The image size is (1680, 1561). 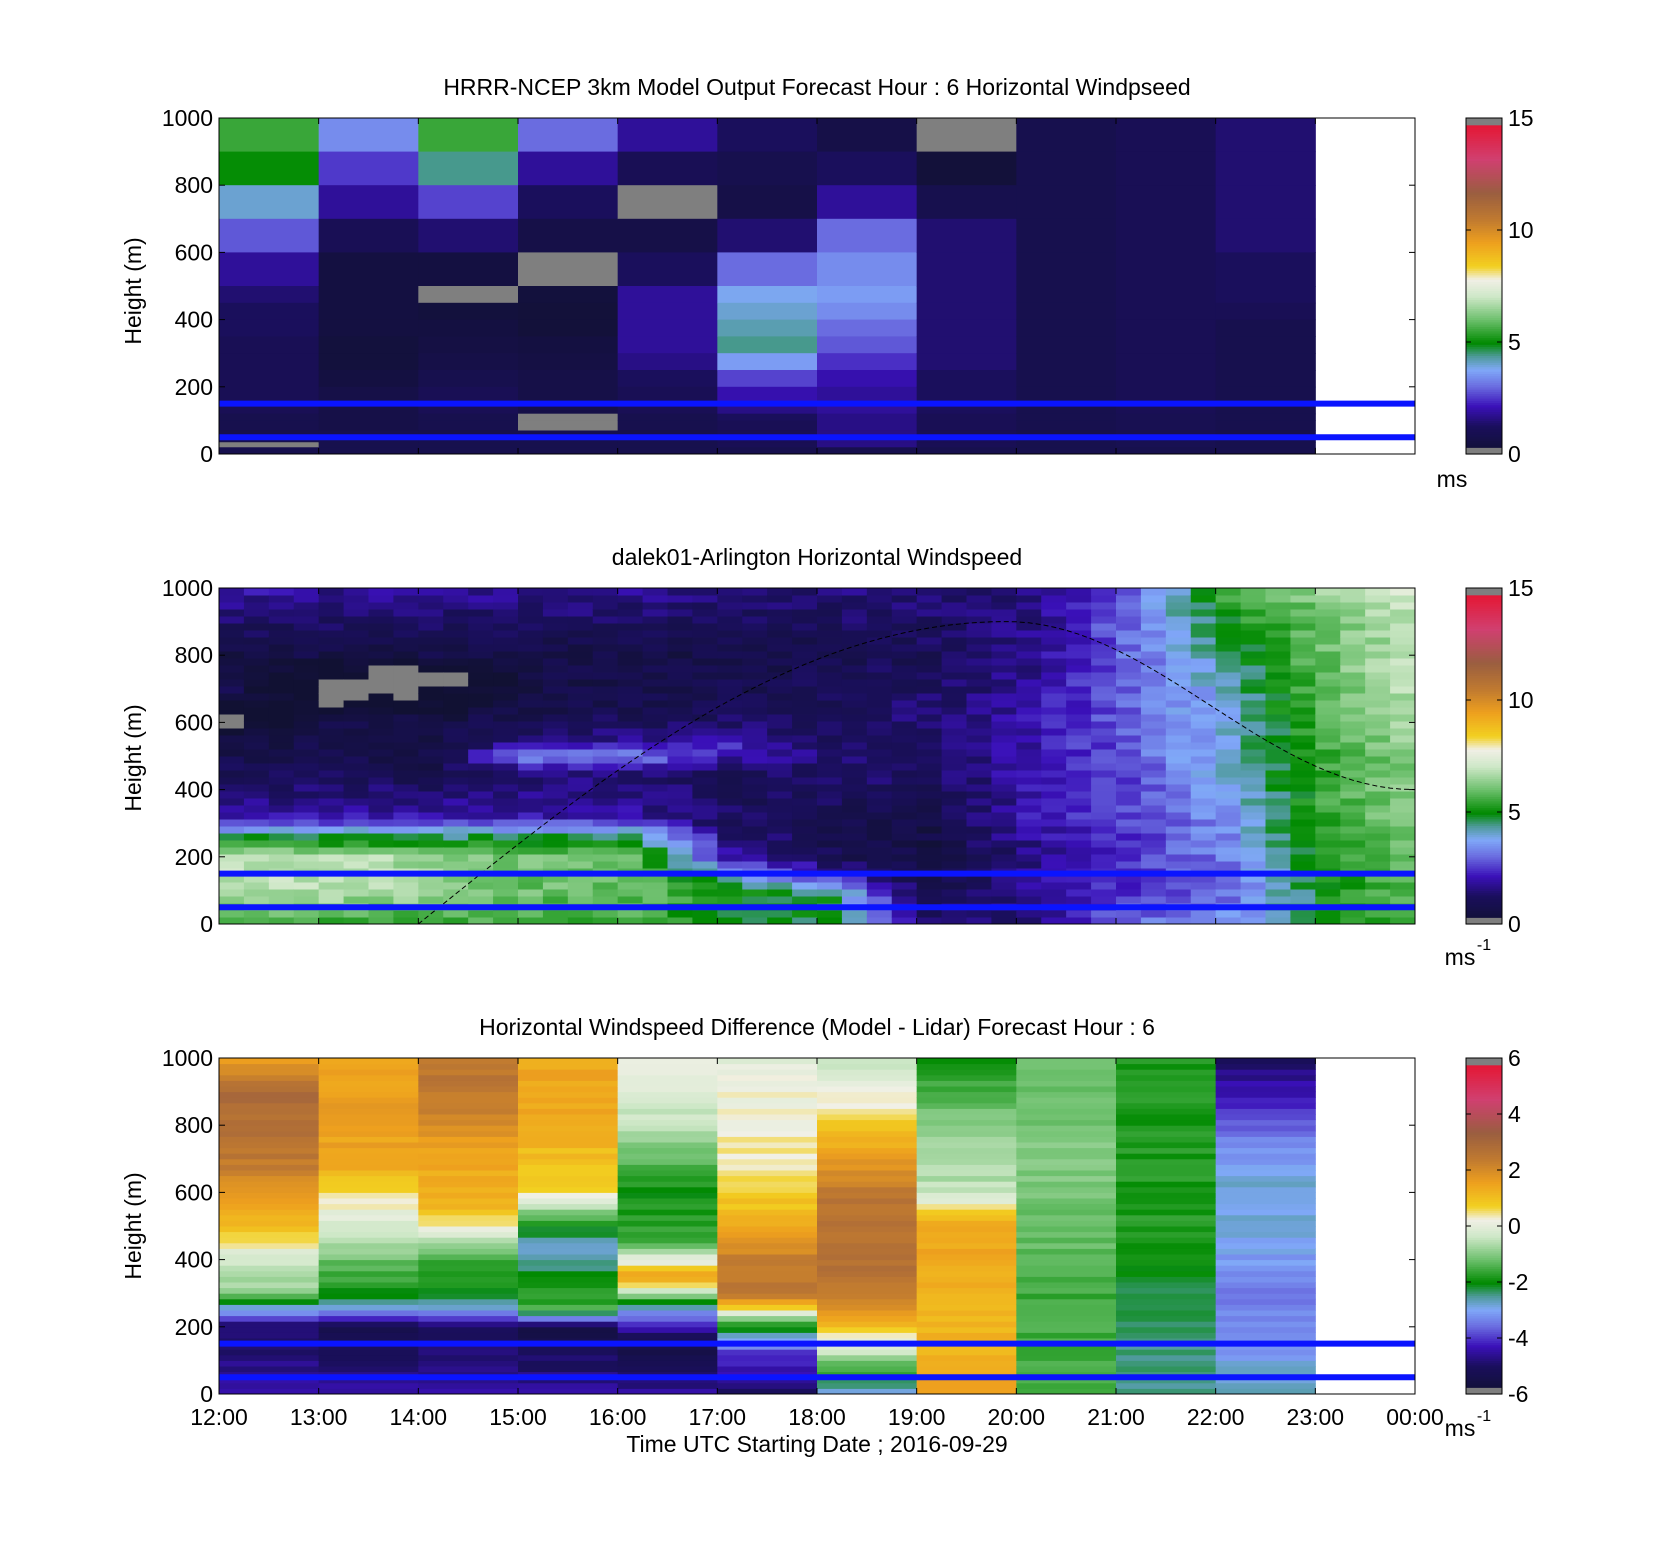 What do you see at coordinates (194, 722) in the screenshot?
I see `ytick-label: 600` at bounding box center [194, 722].